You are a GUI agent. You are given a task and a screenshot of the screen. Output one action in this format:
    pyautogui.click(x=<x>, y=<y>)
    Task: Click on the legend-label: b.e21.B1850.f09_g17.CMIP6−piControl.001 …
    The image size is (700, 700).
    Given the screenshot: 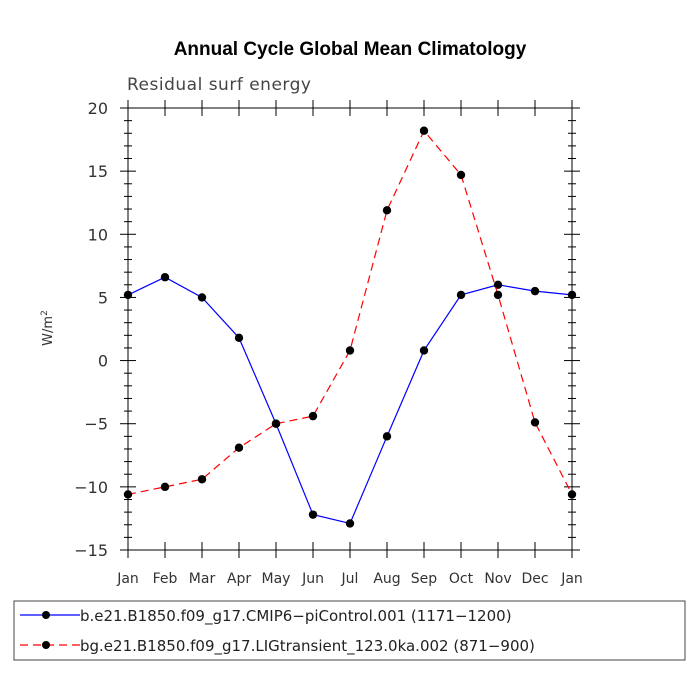 What is the action you would take?
    pyautogui.click(x=296, y=616)
    